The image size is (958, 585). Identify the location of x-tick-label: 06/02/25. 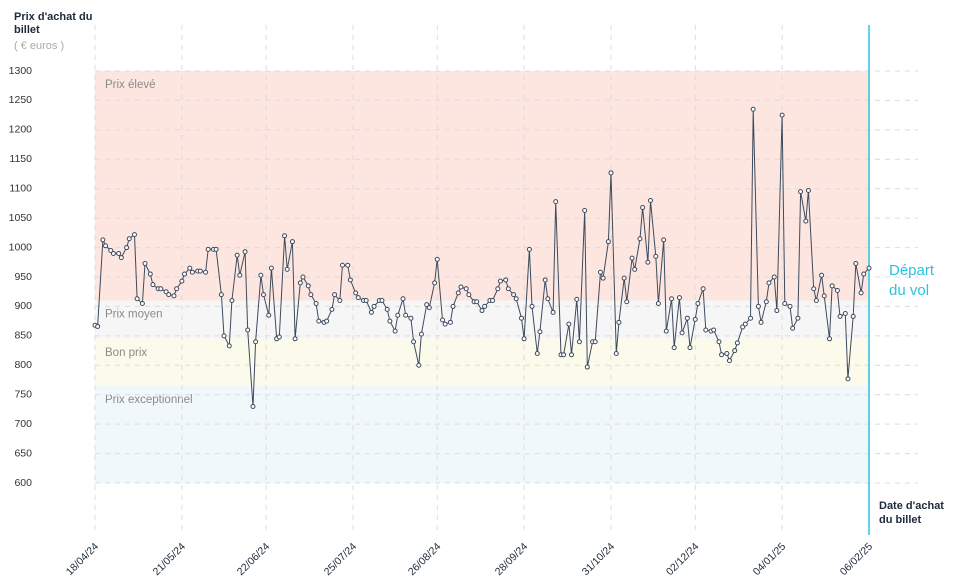
(856, 558).